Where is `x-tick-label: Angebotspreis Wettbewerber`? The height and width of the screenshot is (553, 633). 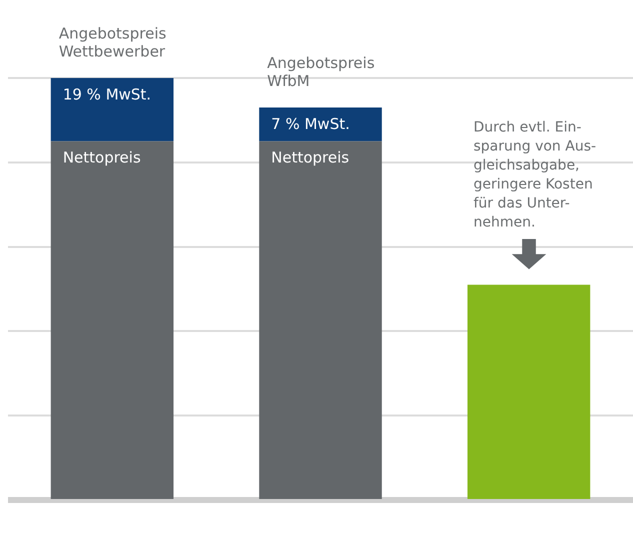 x-tick-label: Angebotspreis Wettbewerber is located at coordinates (112, 42).